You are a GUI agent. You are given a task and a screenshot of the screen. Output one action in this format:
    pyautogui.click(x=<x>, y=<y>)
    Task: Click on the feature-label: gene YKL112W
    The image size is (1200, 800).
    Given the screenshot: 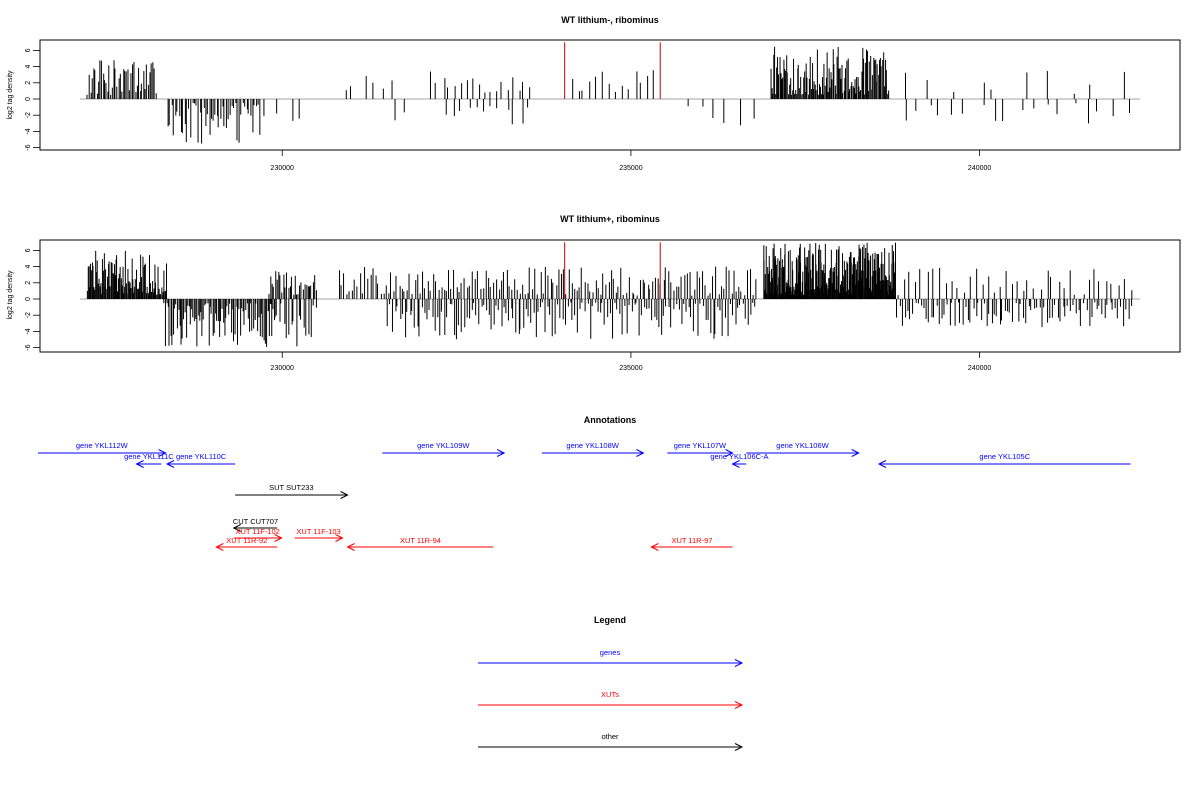 What is the action you would take?
    pyautogui.click(x=102, y=445)
    